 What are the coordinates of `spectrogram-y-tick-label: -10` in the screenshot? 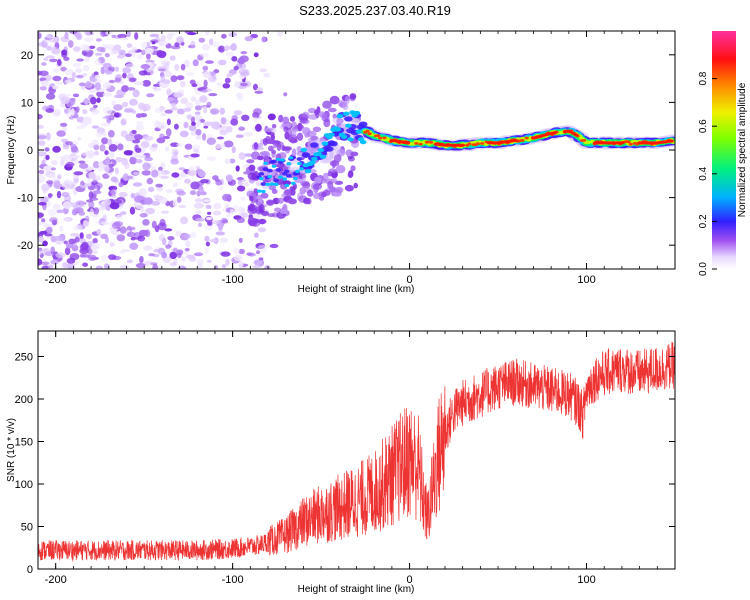 It's located at (25, 199).